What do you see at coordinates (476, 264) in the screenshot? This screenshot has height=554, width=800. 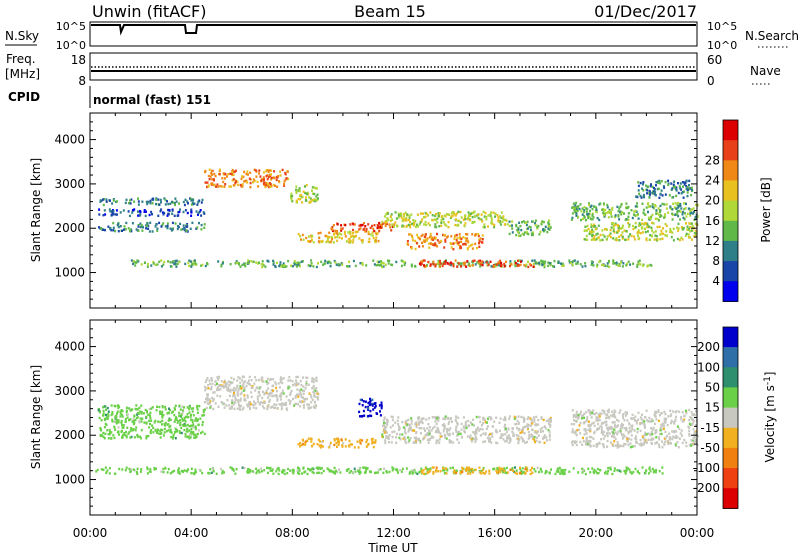 I see `power-scatter-region` at bounding box center [476, 264].